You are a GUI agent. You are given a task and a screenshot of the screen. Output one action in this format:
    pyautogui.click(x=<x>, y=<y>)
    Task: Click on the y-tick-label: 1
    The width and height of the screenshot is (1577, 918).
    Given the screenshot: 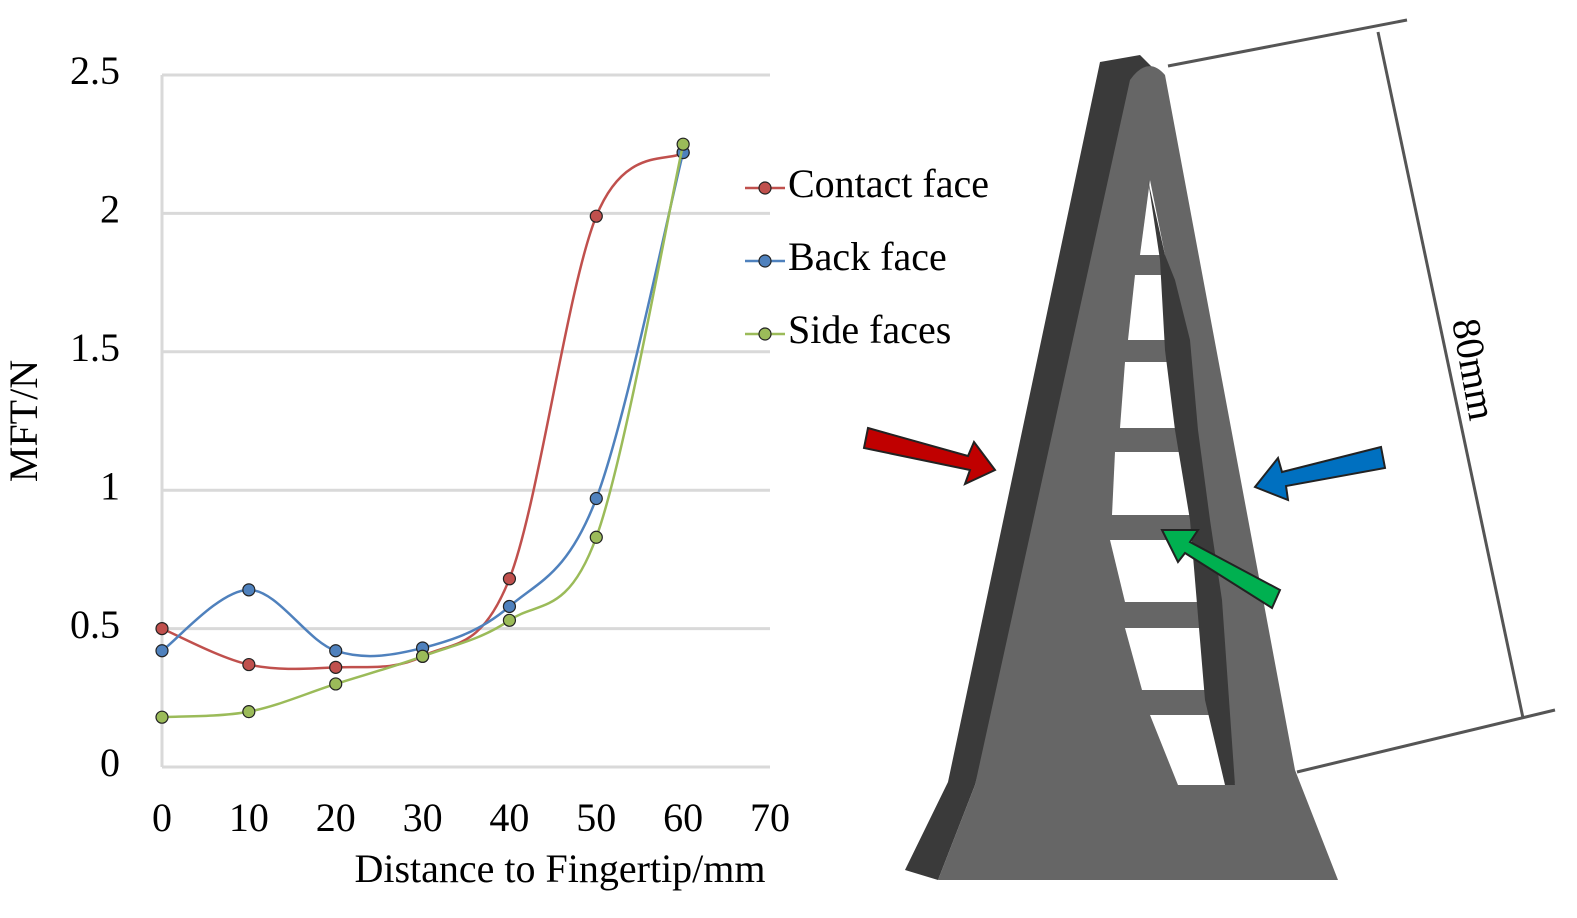 What is the action you would take?
    pyautogui.click(x=110, y=485)
    